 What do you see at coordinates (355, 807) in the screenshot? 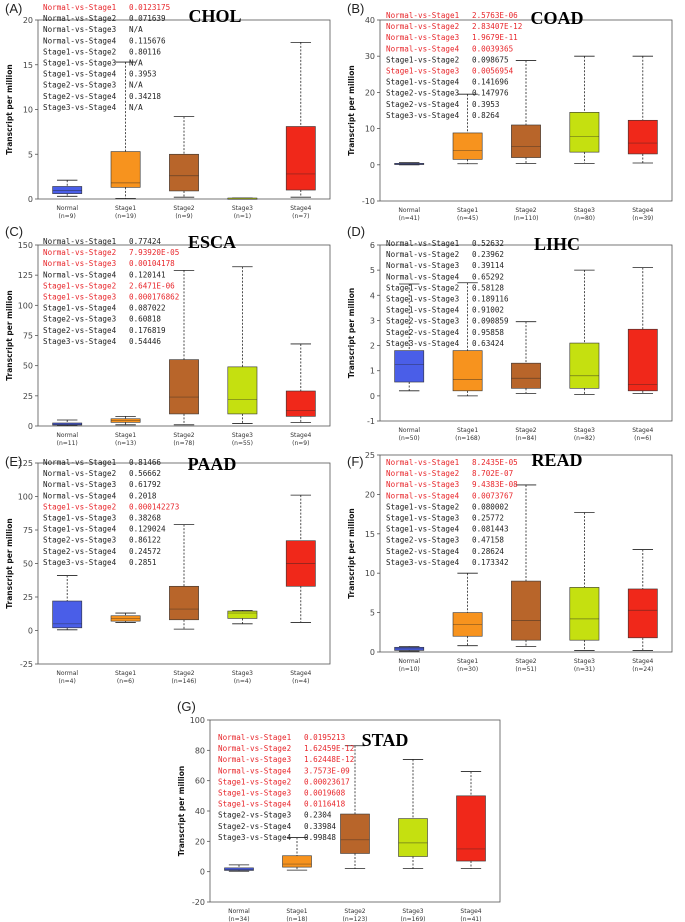
I see `box-stage2` at bounding box center [355, 807].